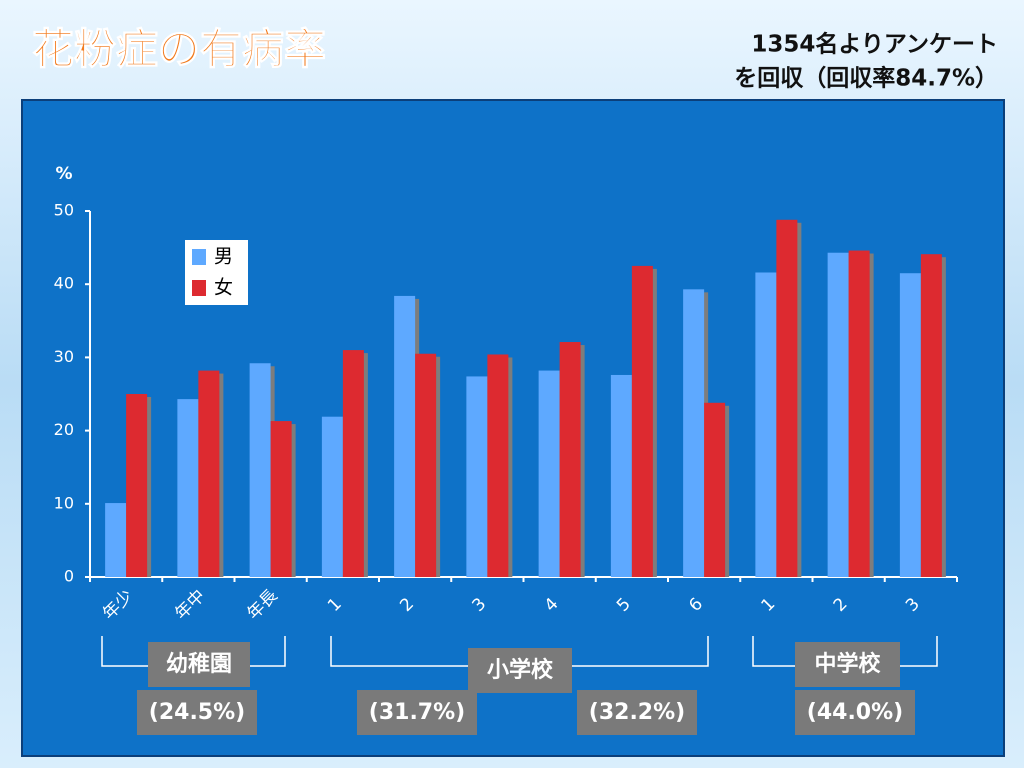 This screenshot has height=768, width=1024. I want to click on legend-label: 女, so click(223, 288).